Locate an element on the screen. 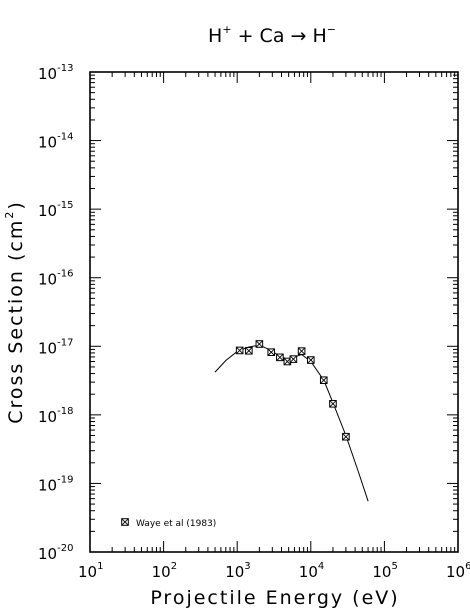  x-axis-label: Projectile Energy (eV) is located at coordinates (274, 598).